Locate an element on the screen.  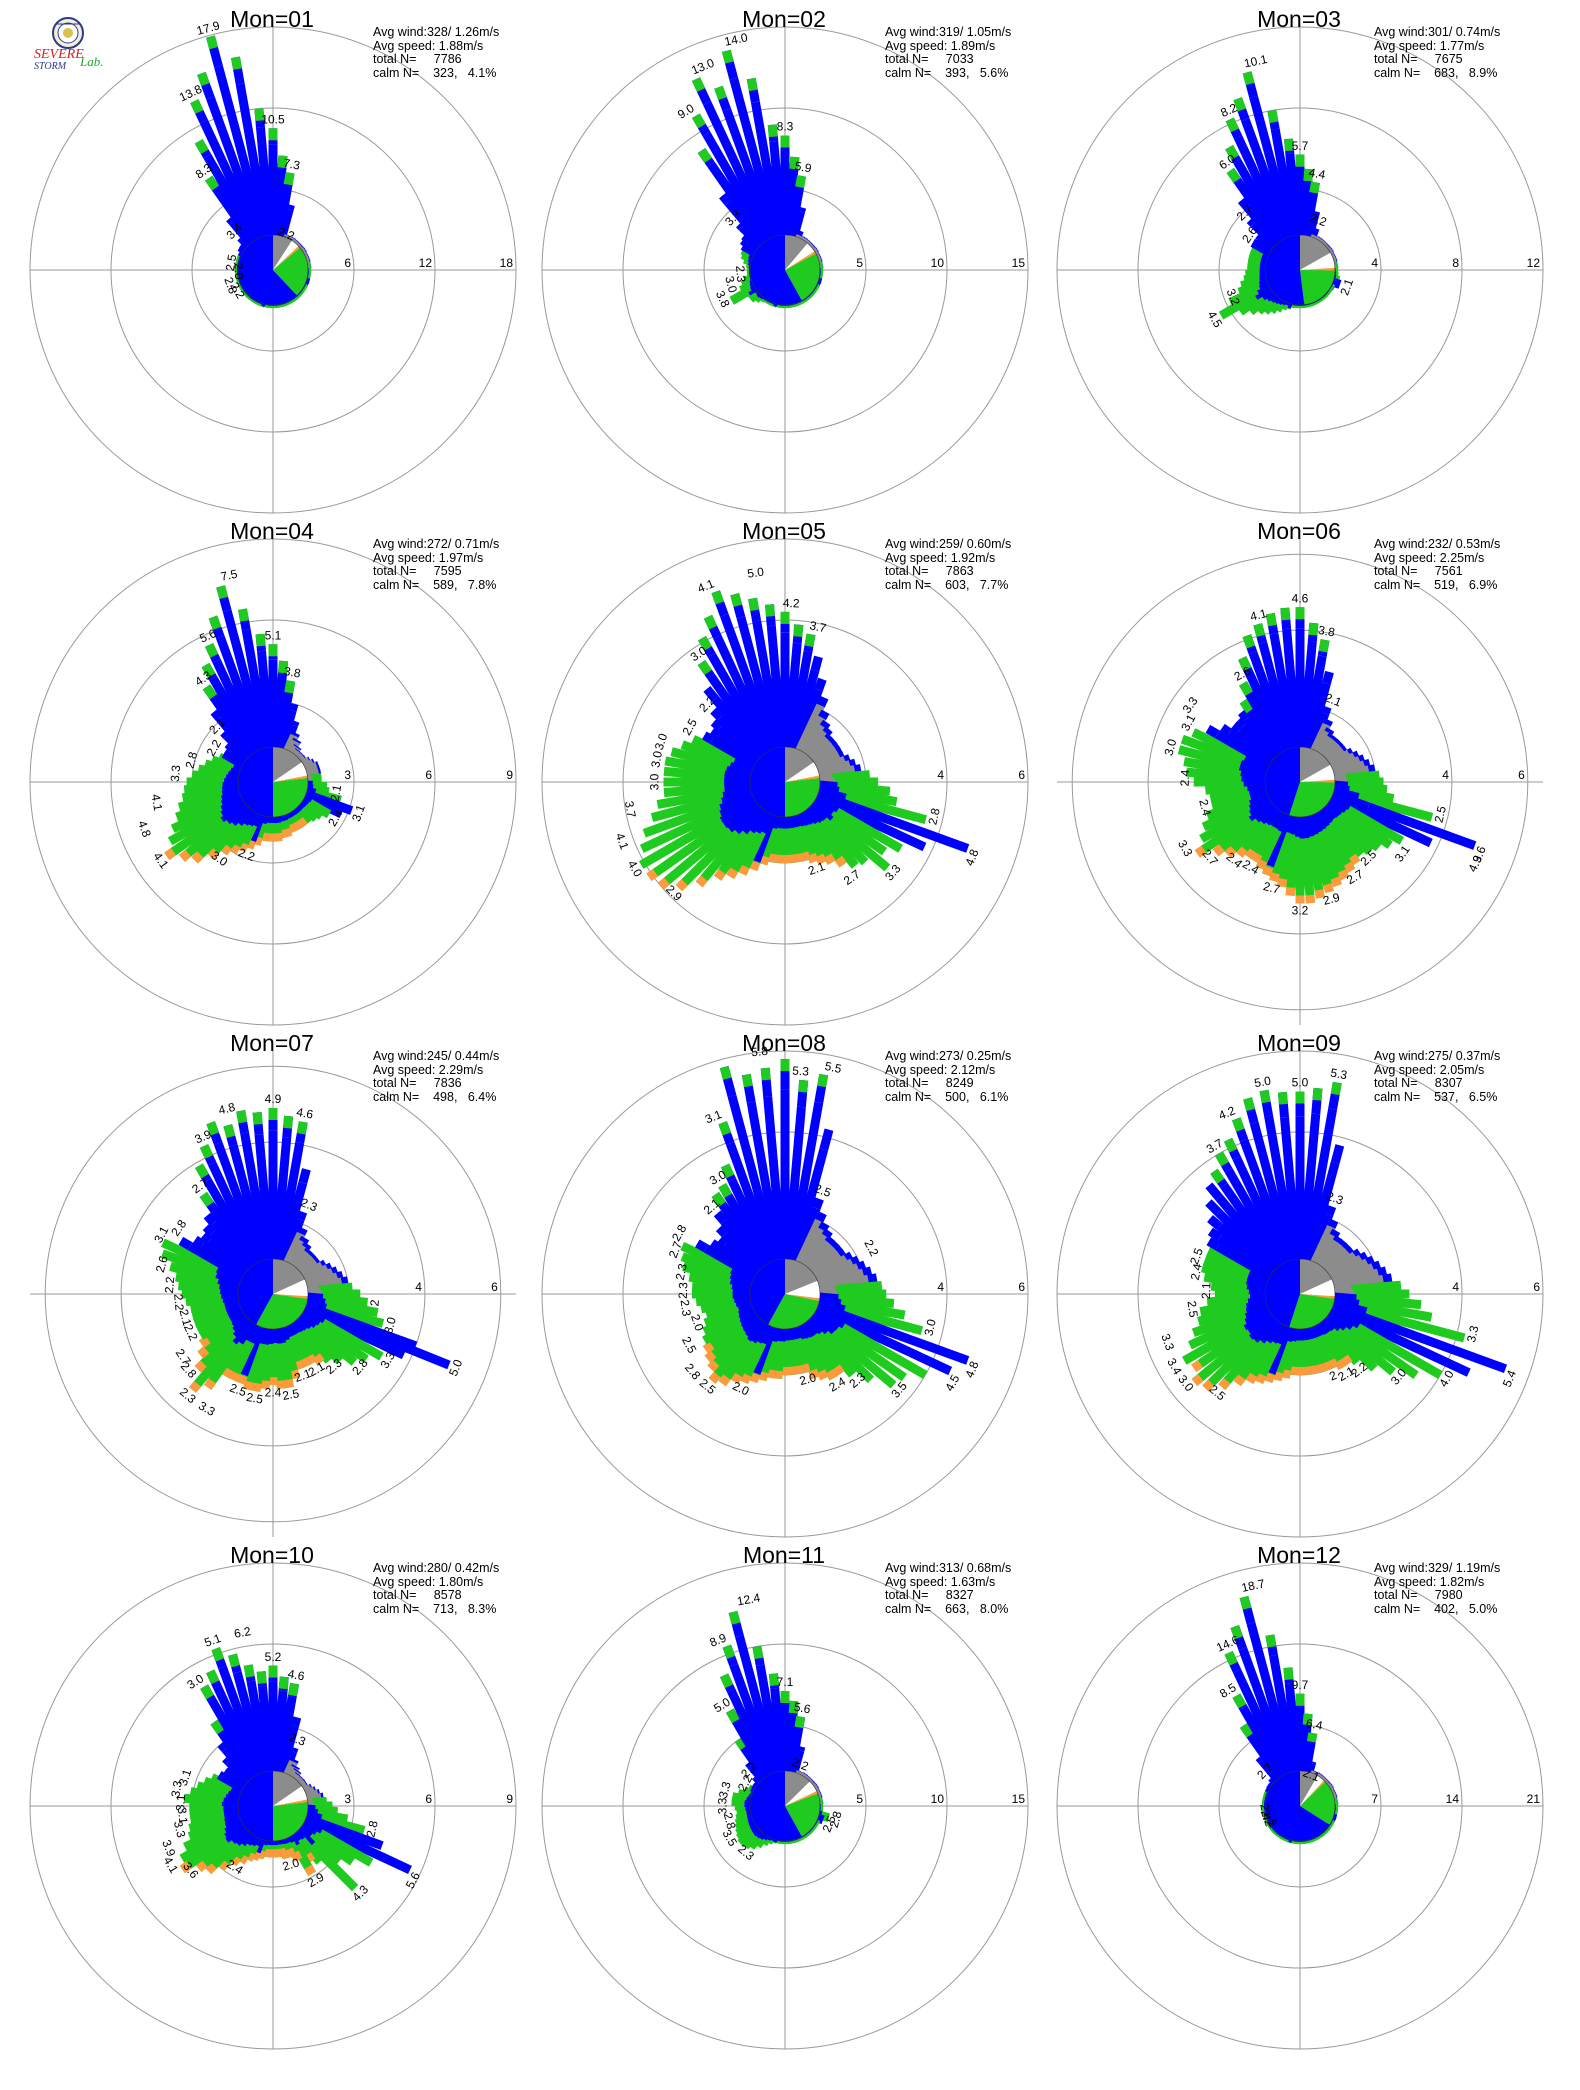
stats-total: total N= 7980 is located at coordinates (1418, 1595).